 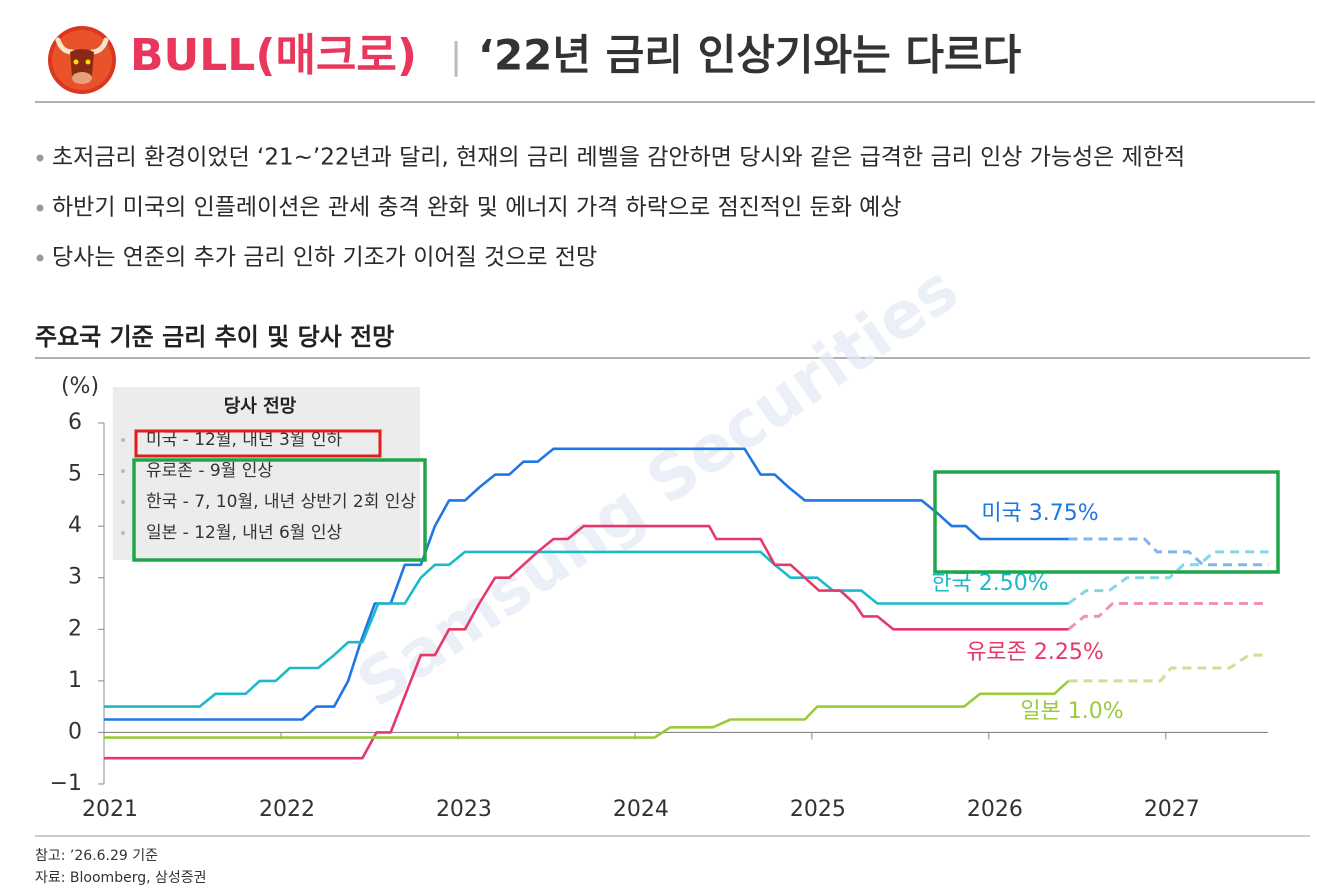 I want to click on legend-item: 유로존 - 9월 인상, so click(x=209, y=471).